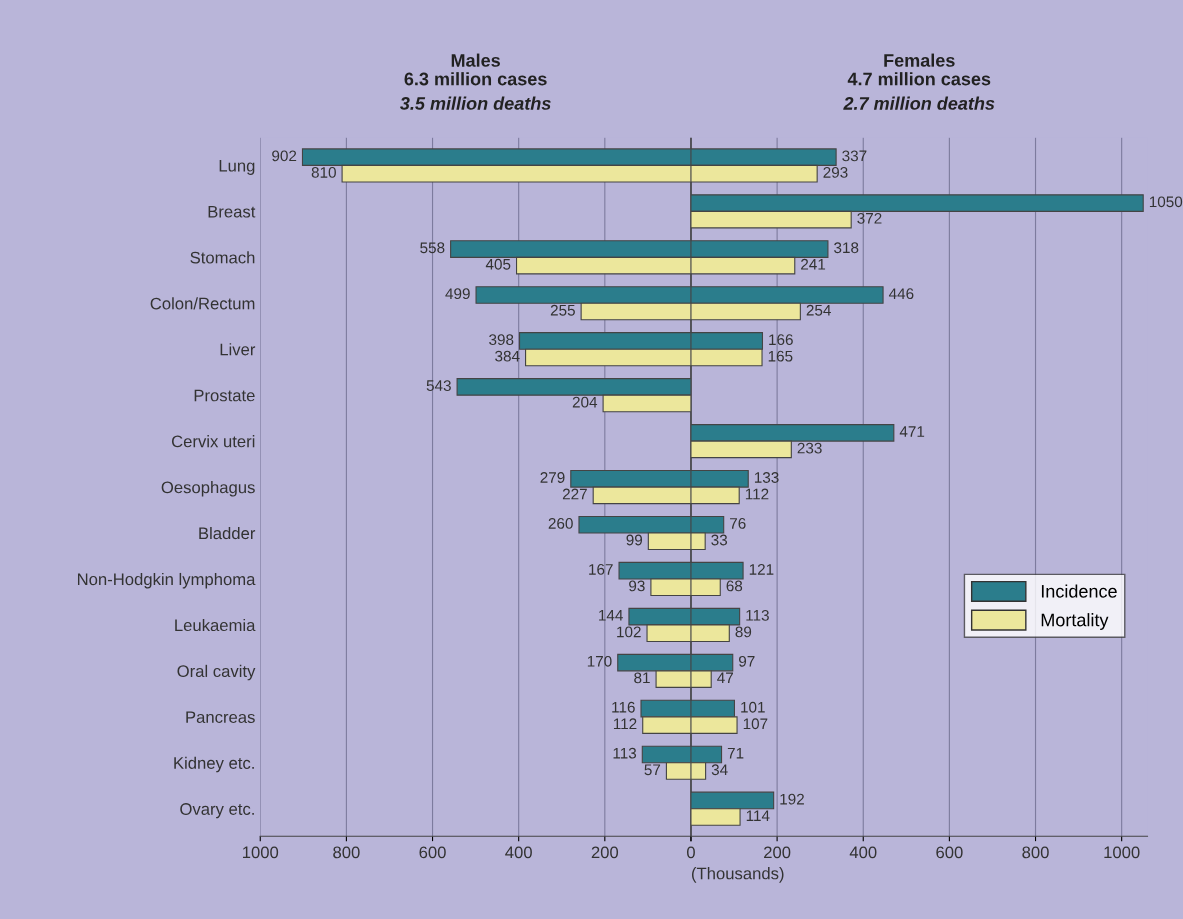  What do you see at coordinates (780, 356) in the screenshot?
I see `data-label: 165` at bounding box center [780, 356].